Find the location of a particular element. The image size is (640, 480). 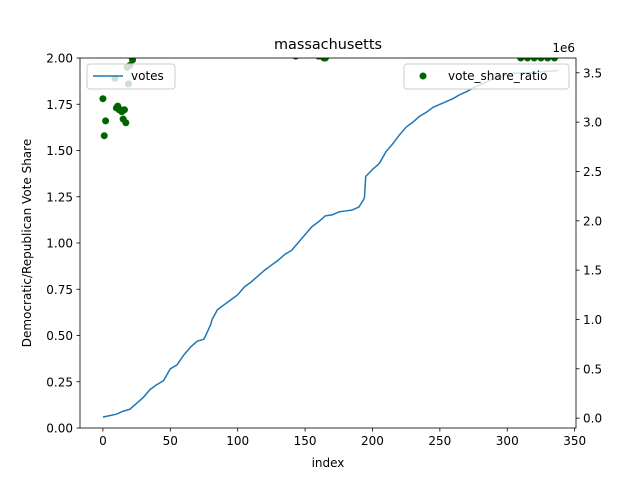

legend-votes-label: votes is located at coordinates (147, 76).